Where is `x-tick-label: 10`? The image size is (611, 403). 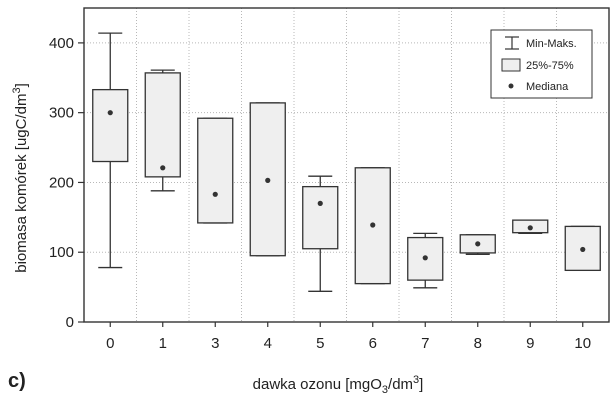
x-tick-label: 10 is located at coordinates (582, 343).